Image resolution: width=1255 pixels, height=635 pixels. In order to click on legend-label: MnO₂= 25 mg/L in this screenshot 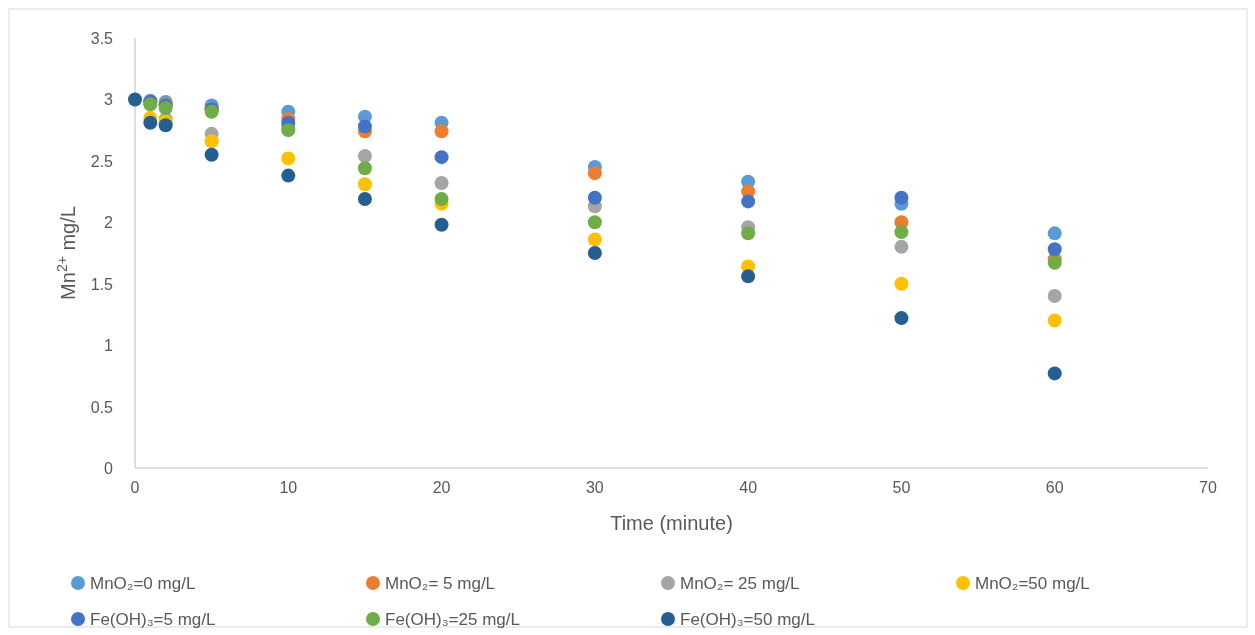, I will do `click(740, 583)`.